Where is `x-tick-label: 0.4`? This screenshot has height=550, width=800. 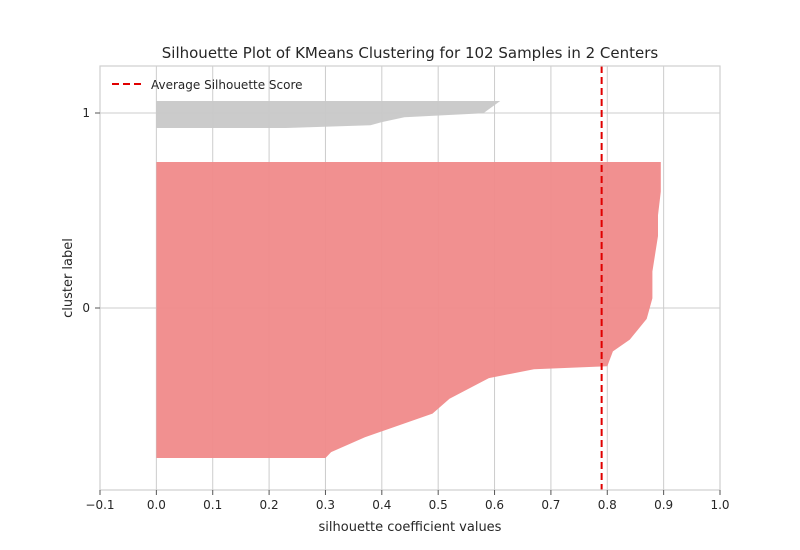
x-tick-label: 0.4 is located at coordinates (381, 505).